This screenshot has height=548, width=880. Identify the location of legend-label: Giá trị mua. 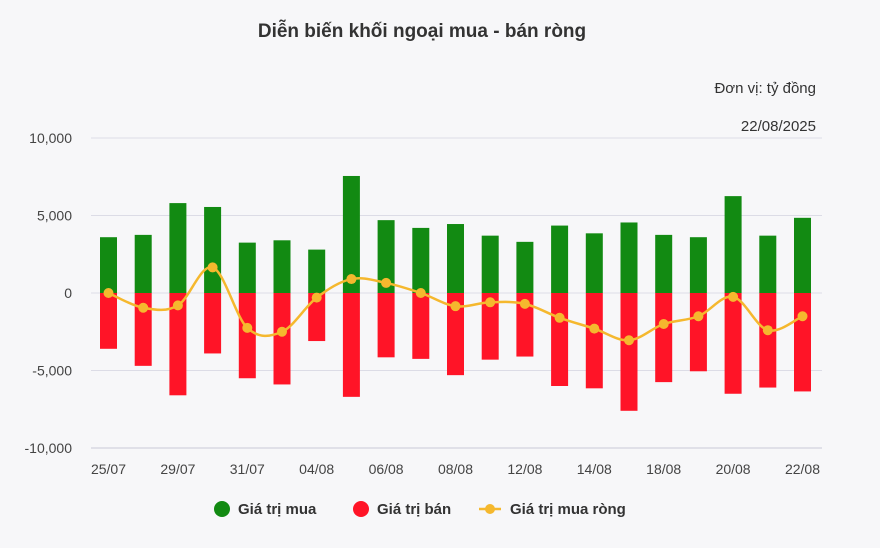
(277, 509).